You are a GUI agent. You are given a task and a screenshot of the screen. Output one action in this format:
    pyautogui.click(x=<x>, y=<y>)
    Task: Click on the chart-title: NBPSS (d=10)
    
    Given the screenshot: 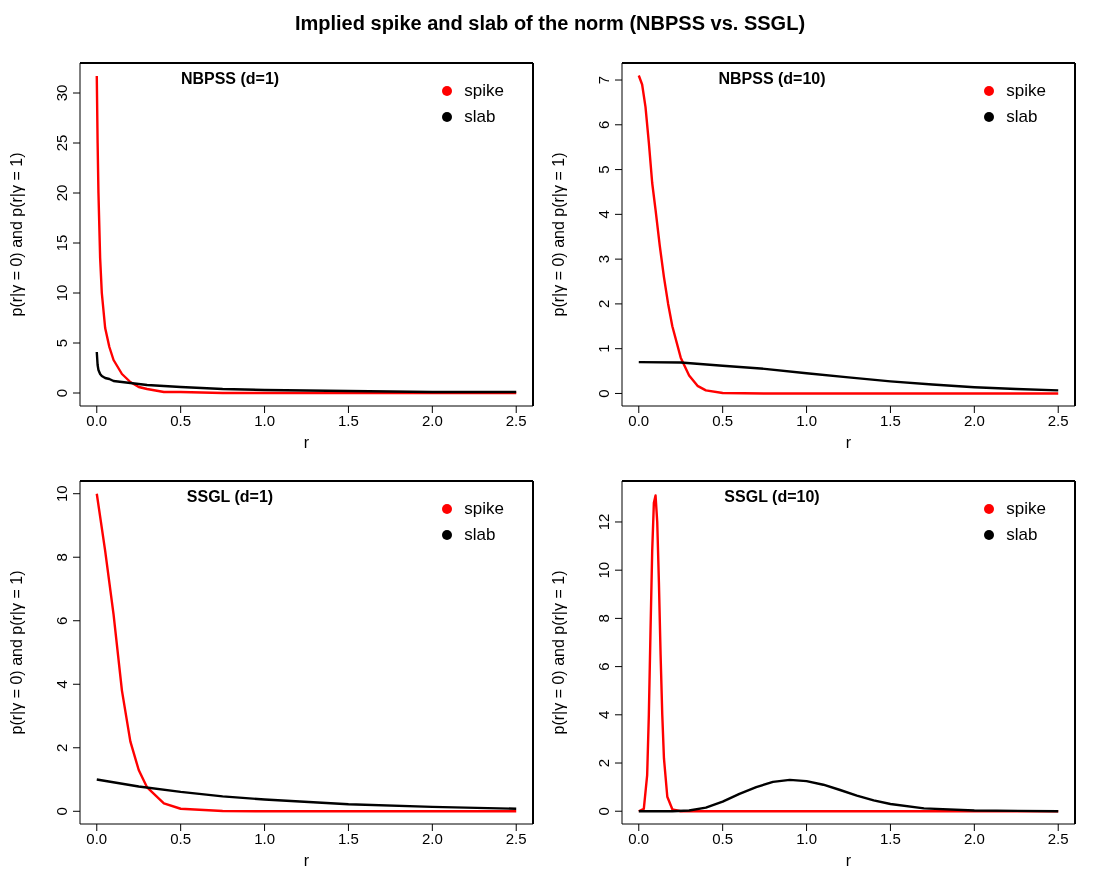 What is the action you would take?
    pyautogui.click(x=772, y=79)
    